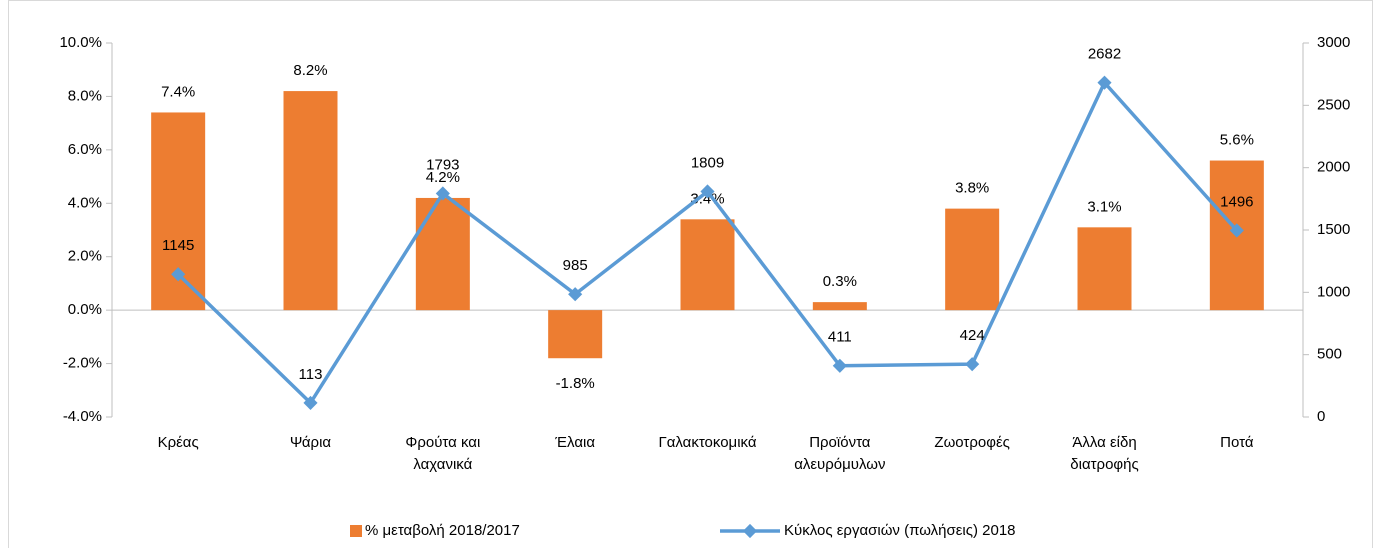 Image resolution: width=1373 pixels, height=548 pixels. Describe the element at coordinates (1237, 442) in the screenshot. I see `x-tick-label: Ποτά` at that location.